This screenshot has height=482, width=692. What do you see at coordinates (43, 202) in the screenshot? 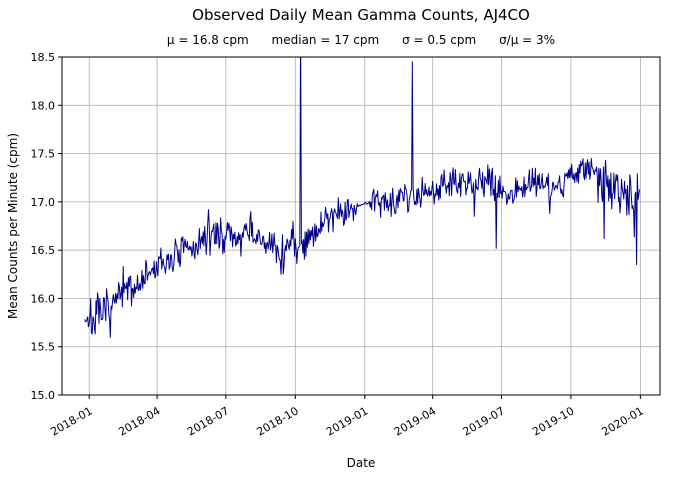
I see `y-tick-label: 17.0` at bounding box center [43, 202].